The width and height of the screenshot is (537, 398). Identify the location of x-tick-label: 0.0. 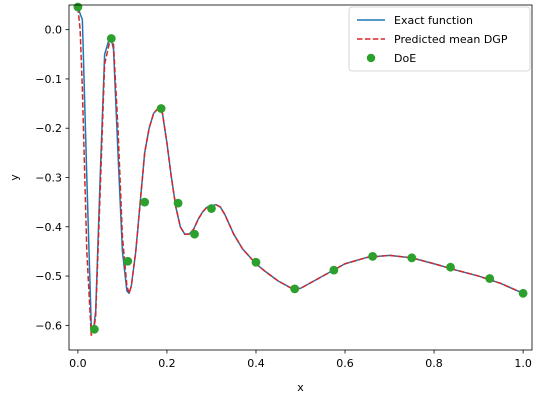
(78, 363).